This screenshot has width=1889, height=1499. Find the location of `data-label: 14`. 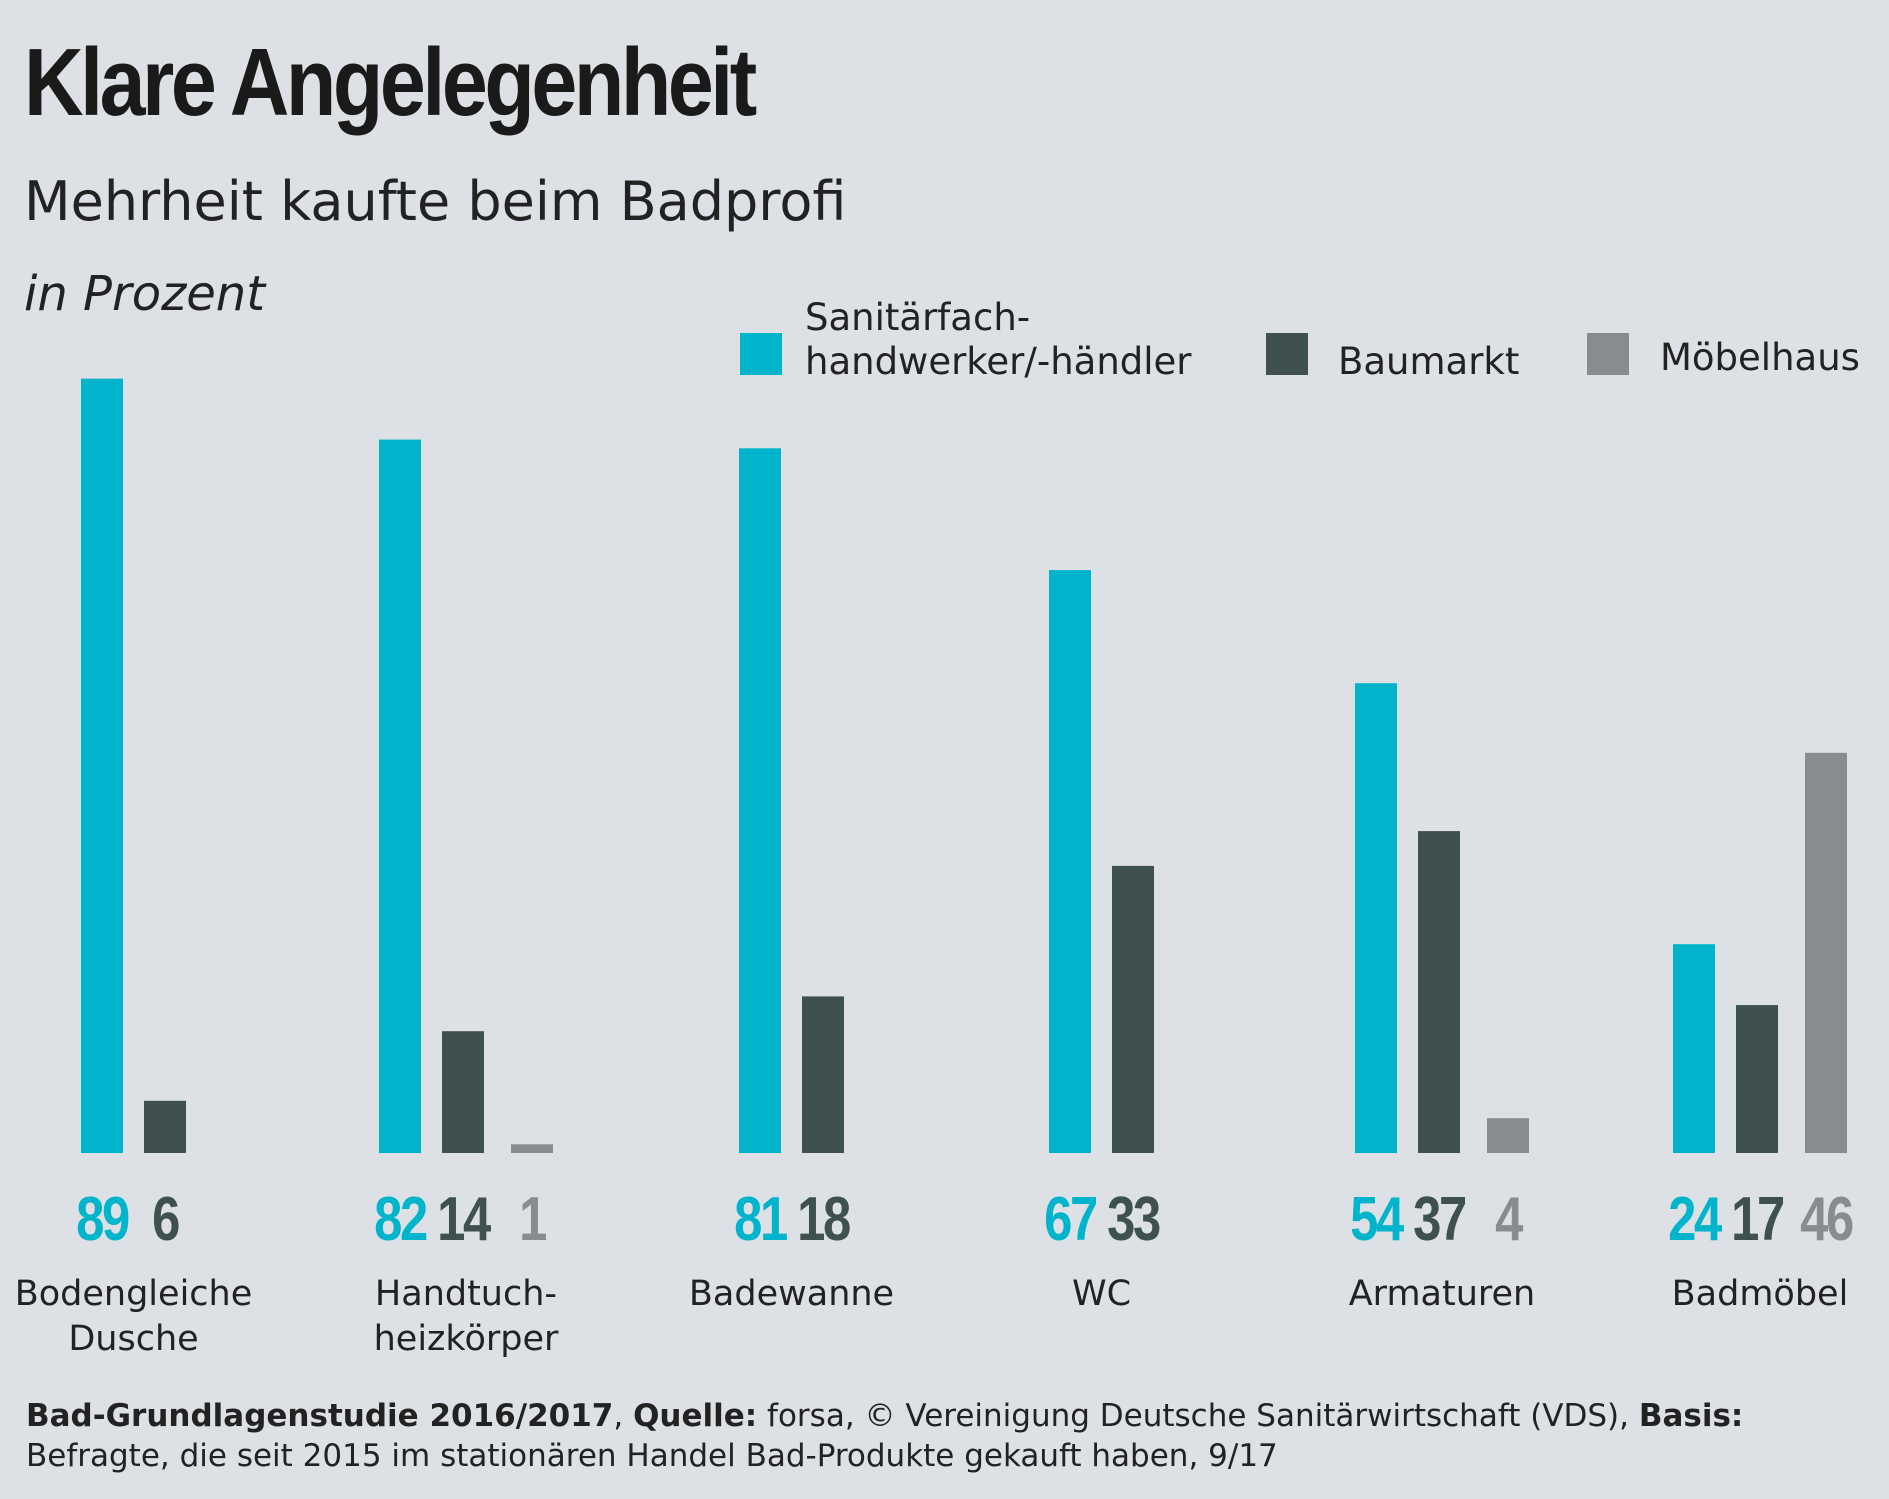

data-label: 14 is located at coordinates (464, 1219).